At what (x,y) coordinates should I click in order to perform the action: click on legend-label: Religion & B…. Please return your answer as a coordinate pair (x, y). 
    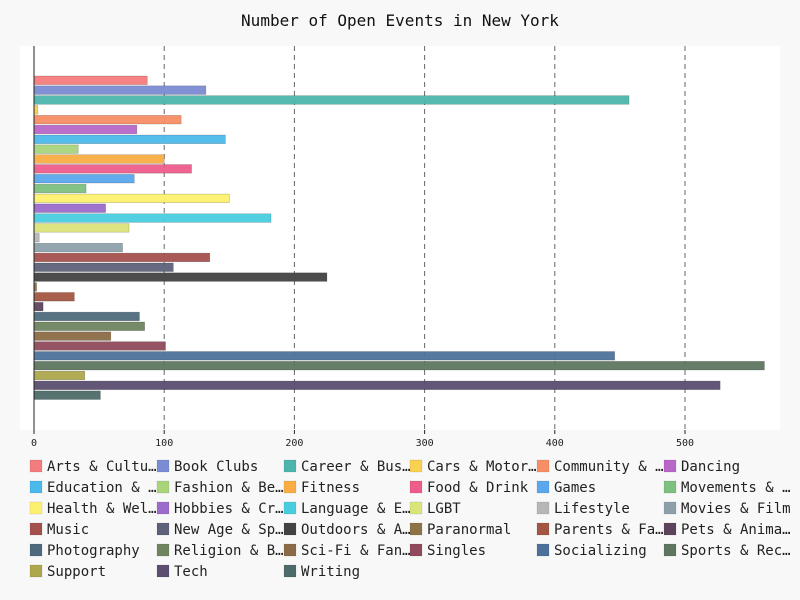
    Looking at the image, I should click on (229, 551).